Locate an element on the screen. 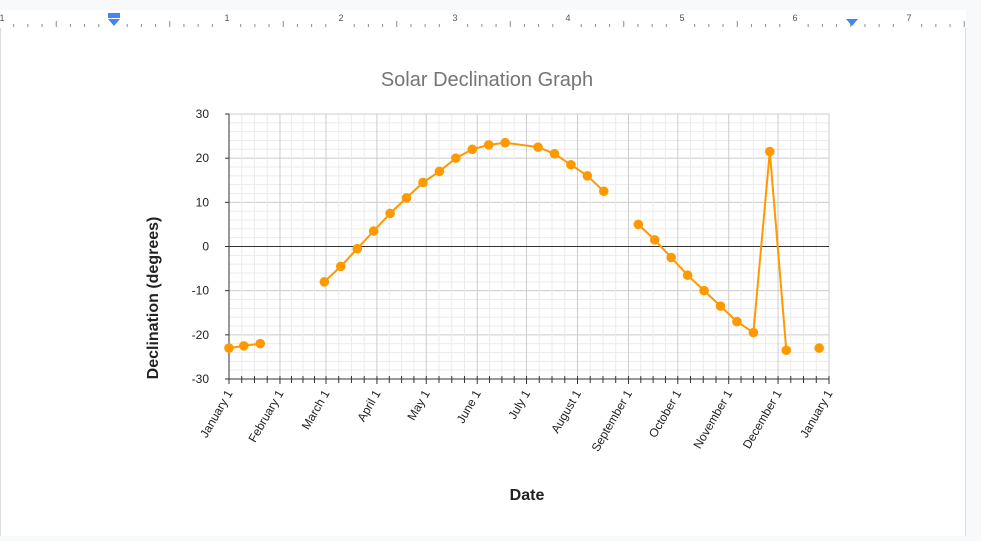 This screenshot has height=541, width=981. series-line-segment is located at coordinates (712, 250).